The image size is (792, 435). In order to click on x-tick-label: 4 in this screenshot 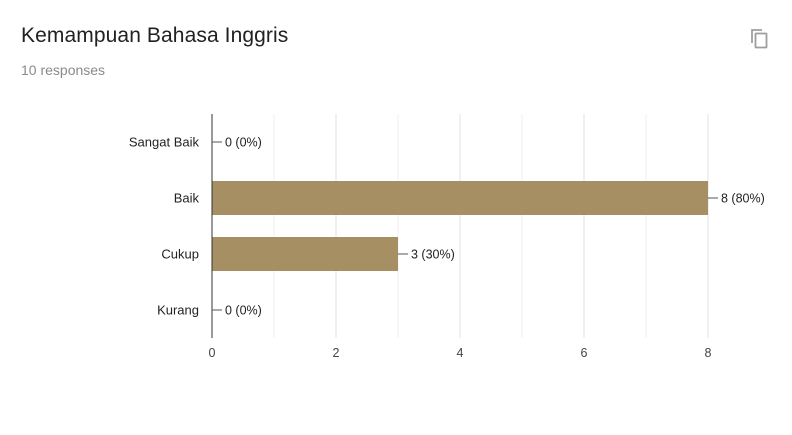, I will do `click(460, 353)`.